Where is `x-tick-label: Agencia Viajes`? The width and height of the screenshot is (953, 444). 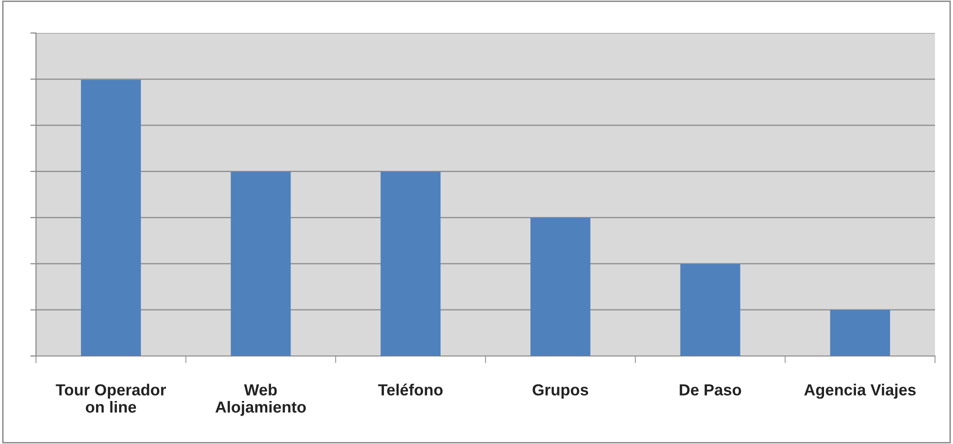
x-tick-label: Agencia Viajes is located at coordinates (860, 391).